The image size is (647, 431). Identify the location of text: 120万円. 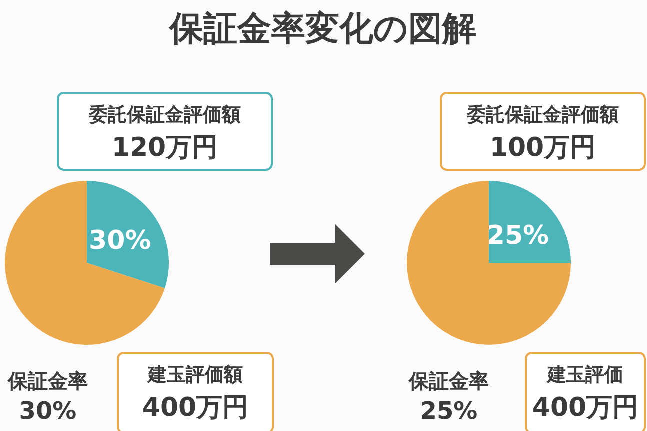
(165, 148).